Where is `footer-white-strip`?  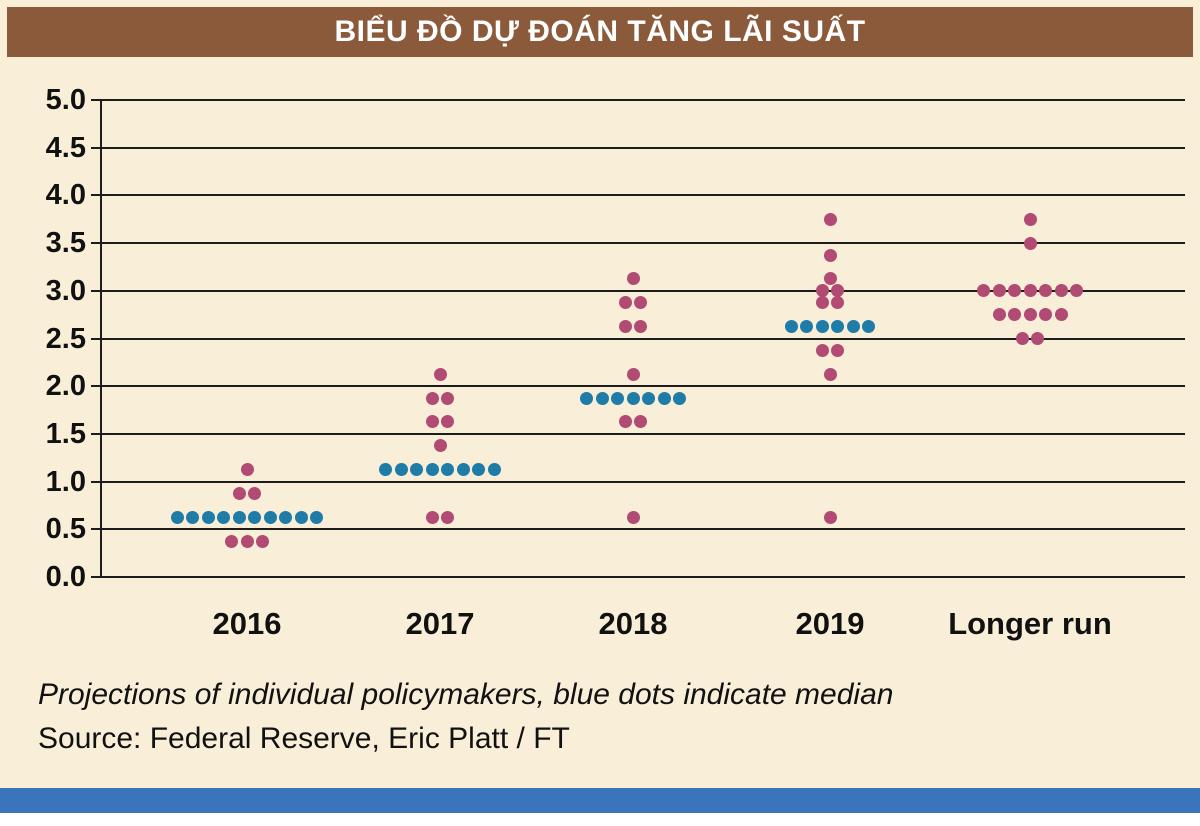
footer-white-strip is located at coordinates (600, 819).